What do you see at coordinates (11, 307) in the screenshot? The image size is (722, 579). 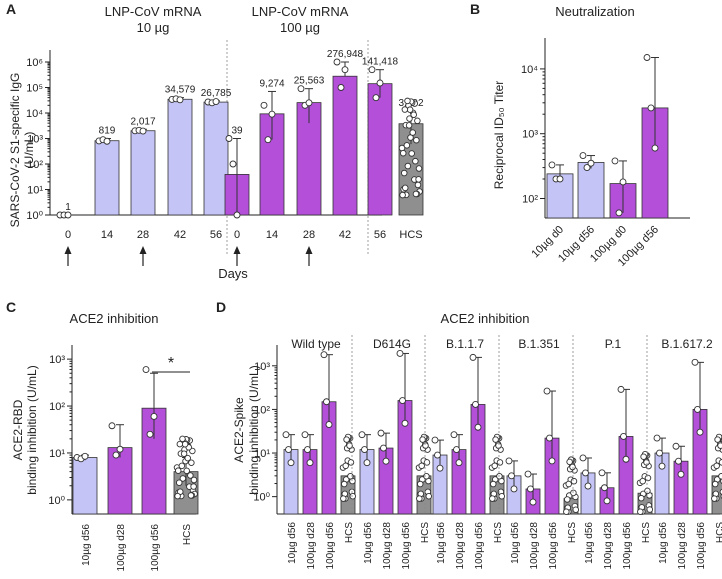 I see `panel-c-letter: C` at bounding box center [11, 307].